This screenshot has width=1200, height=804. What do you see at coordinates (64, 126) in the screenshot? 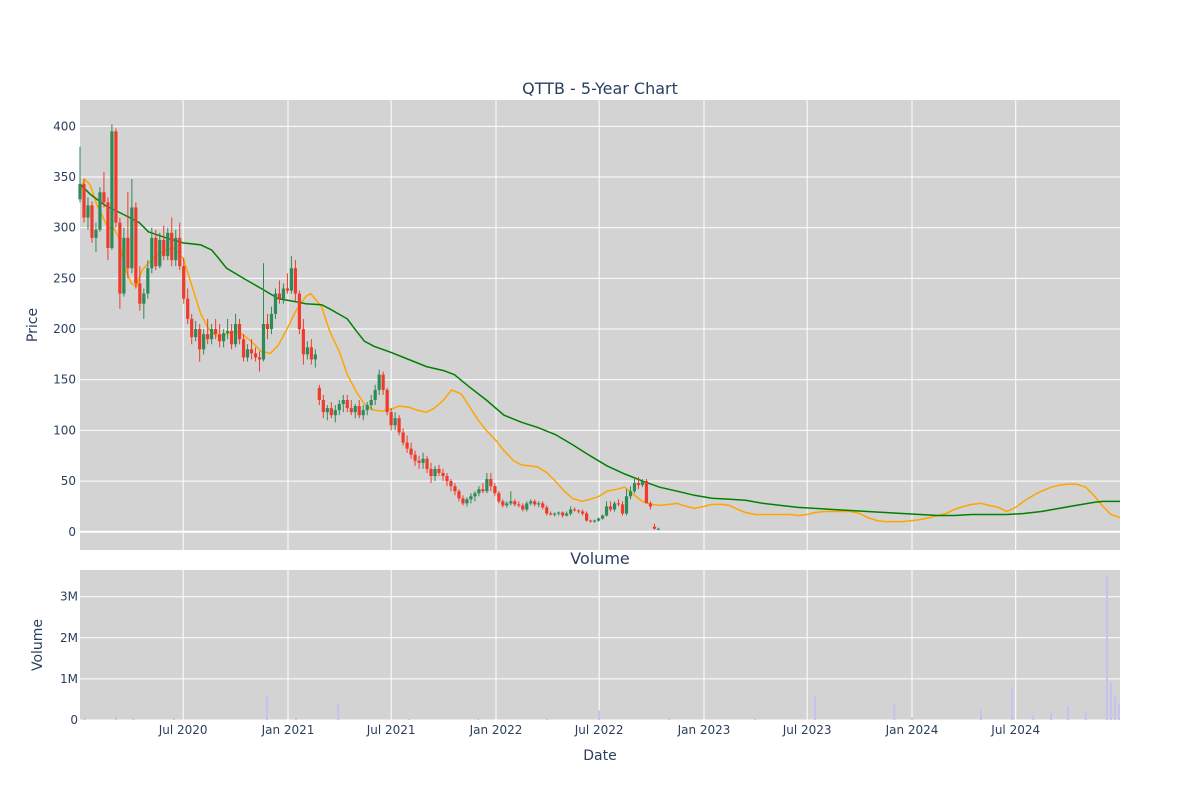
I see `price-y-tick-label: 400` at bounding box center [64, 126].